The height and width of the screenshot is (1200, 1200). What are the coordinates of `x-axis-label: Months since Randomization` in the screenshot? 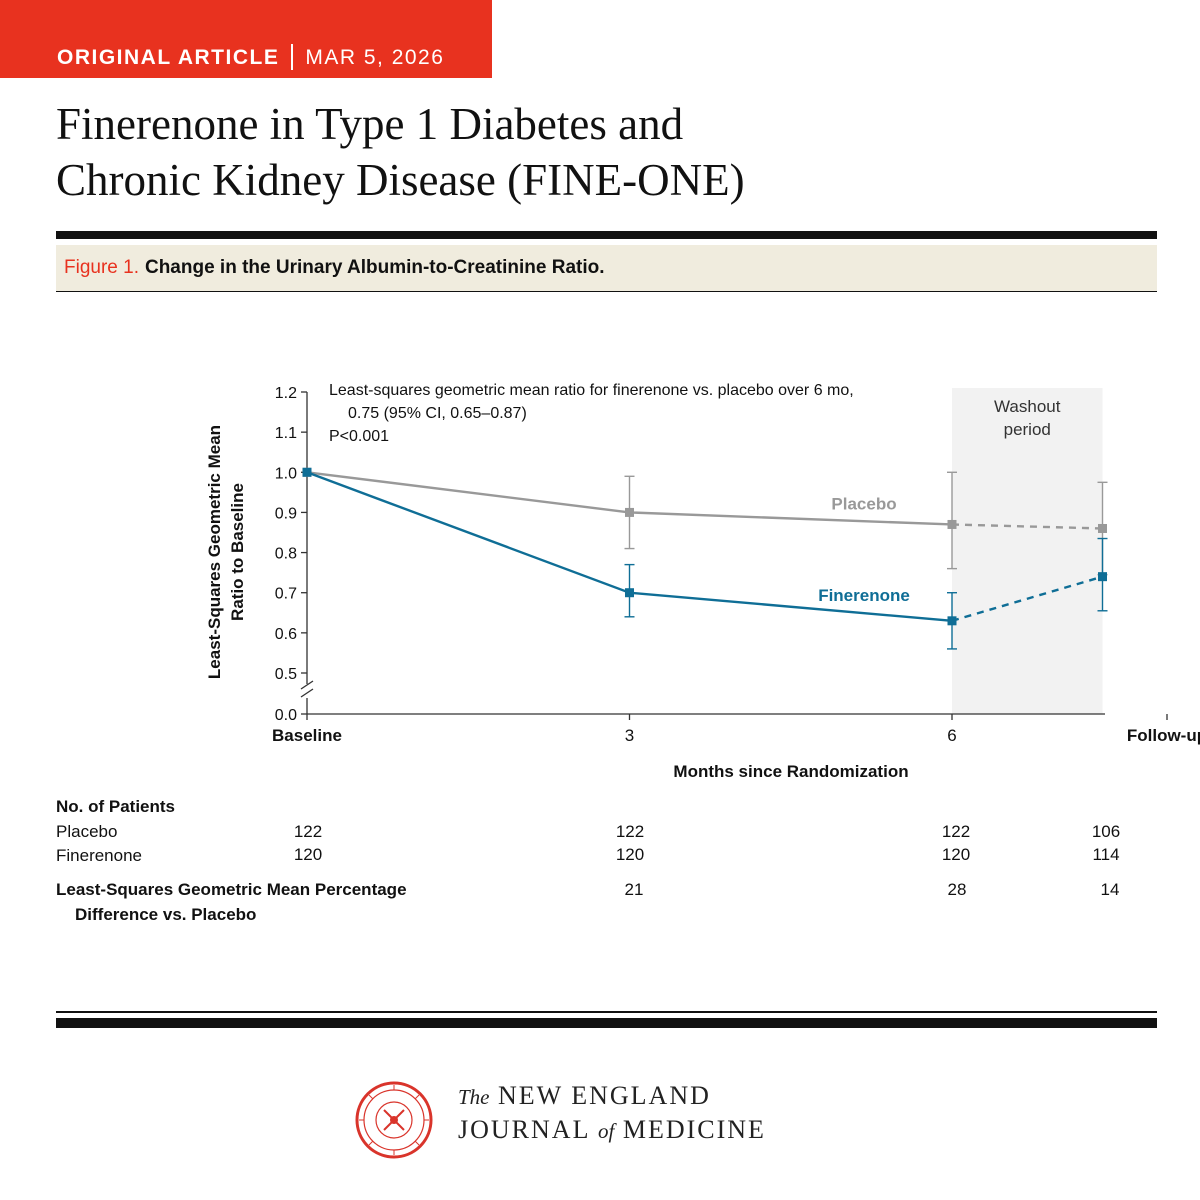 It's located at (790, 771).